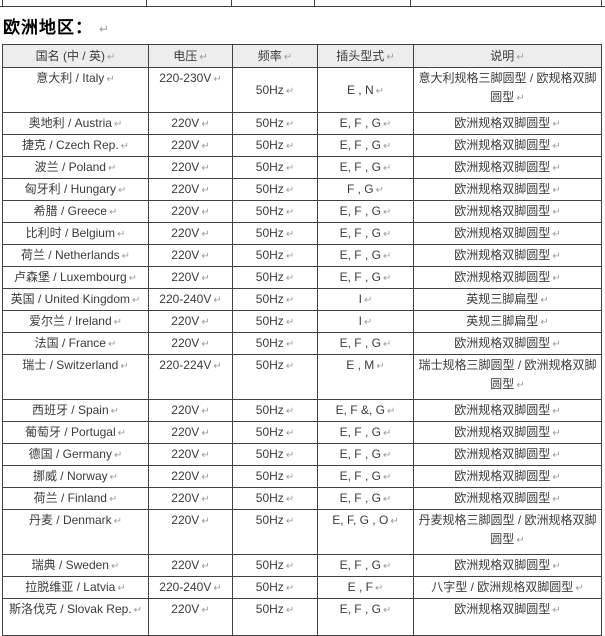 This screenshot has width=605, height=636. I want to click on plug-cell: E , N ↵, so click(365, 90).